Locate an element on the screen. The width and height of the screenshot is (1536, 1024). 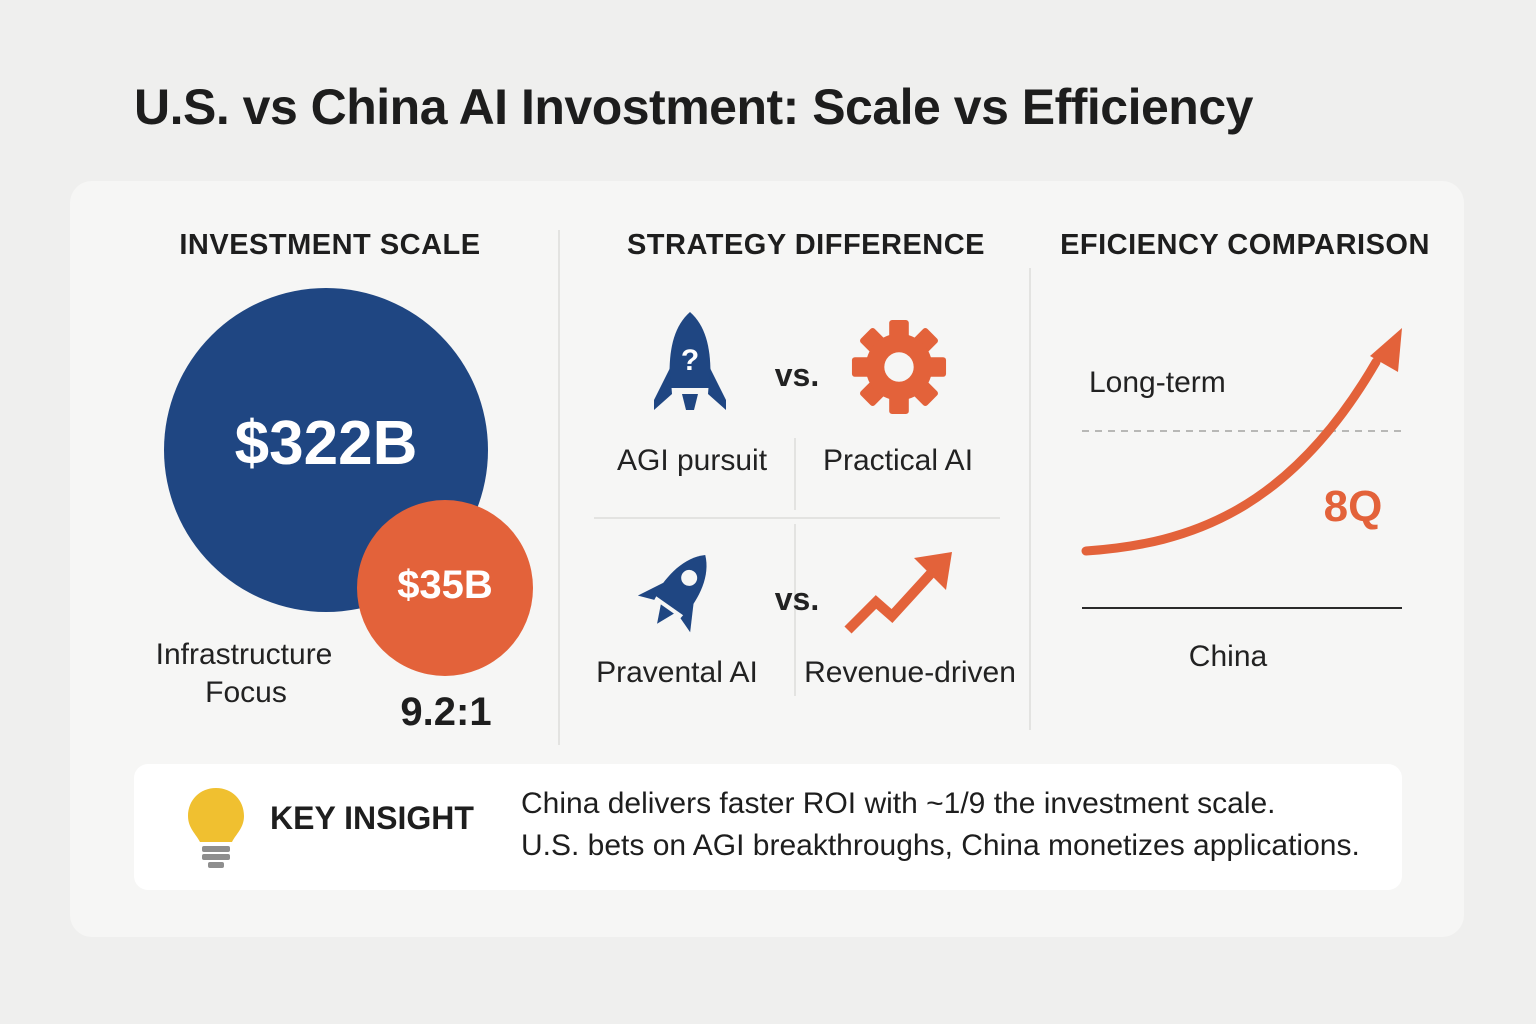
lightbulb-icon is located at coordinates (216, 828).